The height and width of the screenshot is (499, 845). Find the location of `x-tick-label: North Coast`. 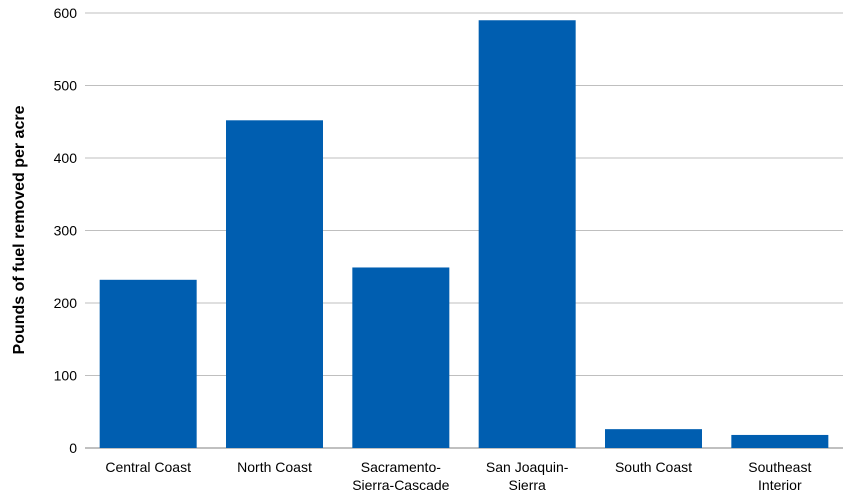

x-tick-label: North Coast is located at coordinates (274, 467).